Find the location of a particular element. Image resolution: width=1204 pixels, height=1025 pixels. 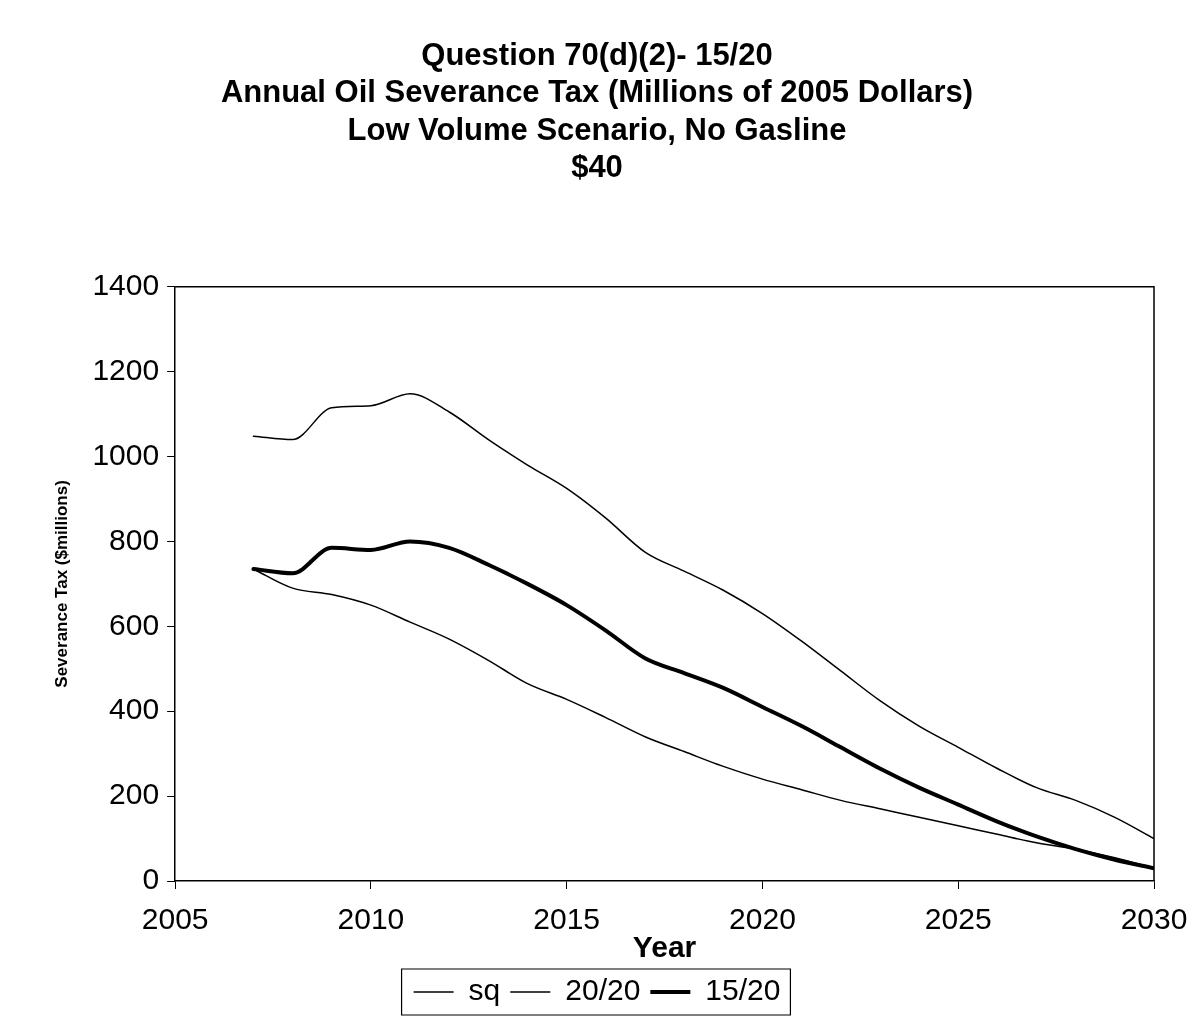

y-tick-label: 800 is located at coordinates (134, 539).